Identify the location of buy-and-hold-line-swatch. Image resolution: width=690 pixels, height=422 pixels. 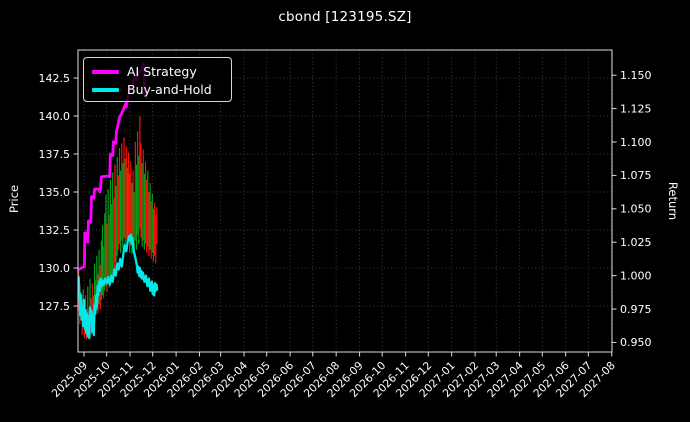
(105, 90).